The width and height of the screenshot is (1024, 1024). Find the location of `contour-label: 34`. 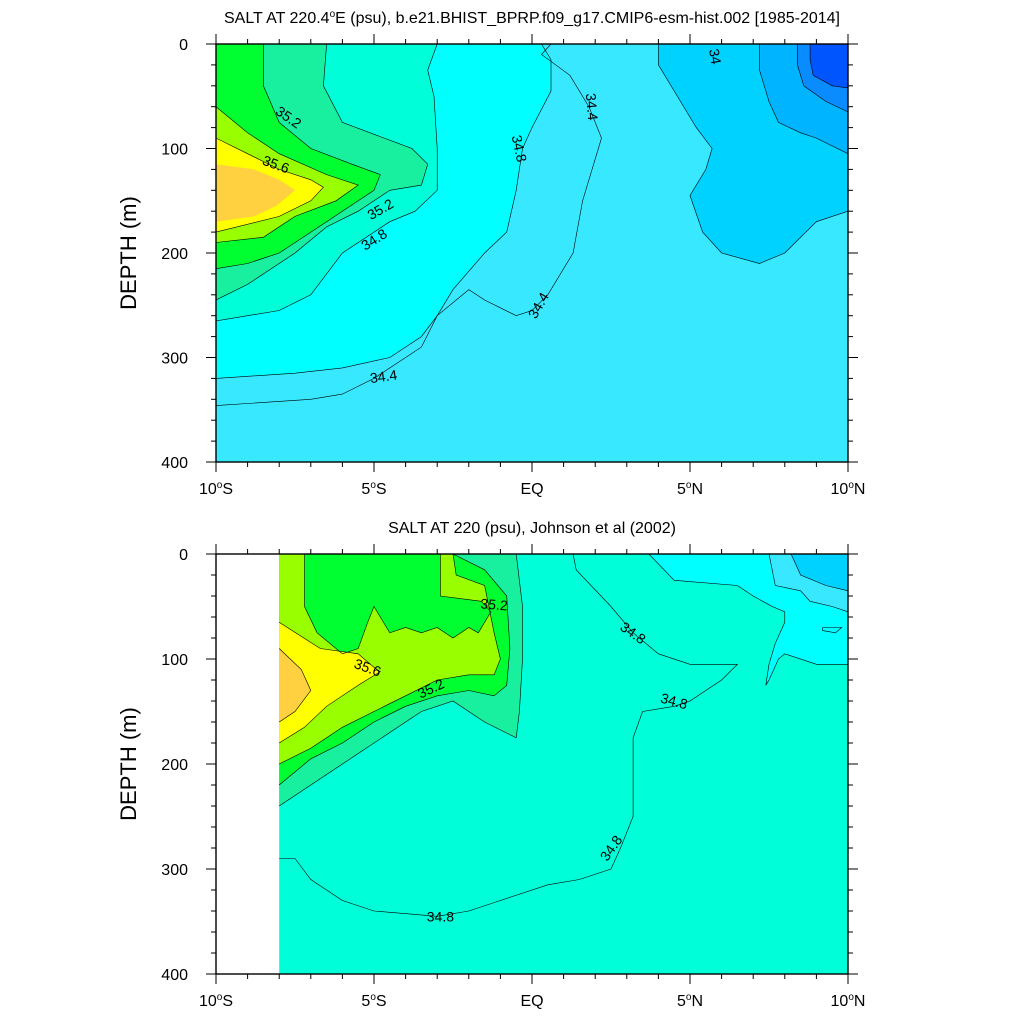

contour-label: 34 is located at coordinates (715, 56).